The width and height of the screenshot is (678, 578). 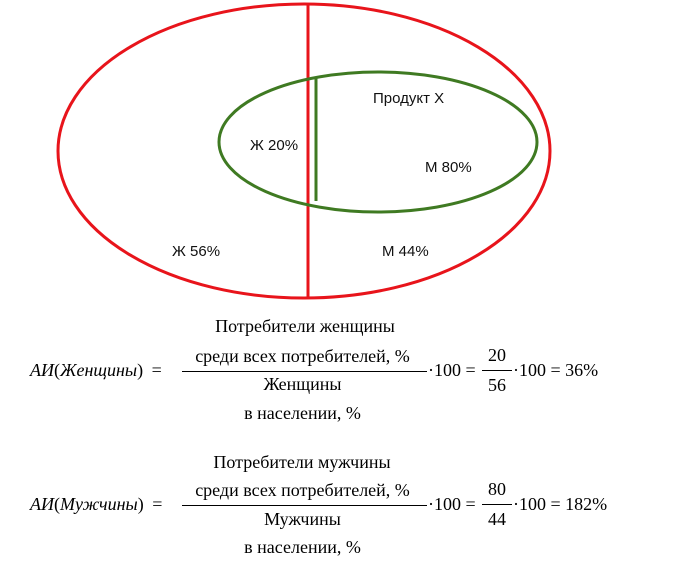 I want to click on women-ai: АИ, so click(x=42, y=370).